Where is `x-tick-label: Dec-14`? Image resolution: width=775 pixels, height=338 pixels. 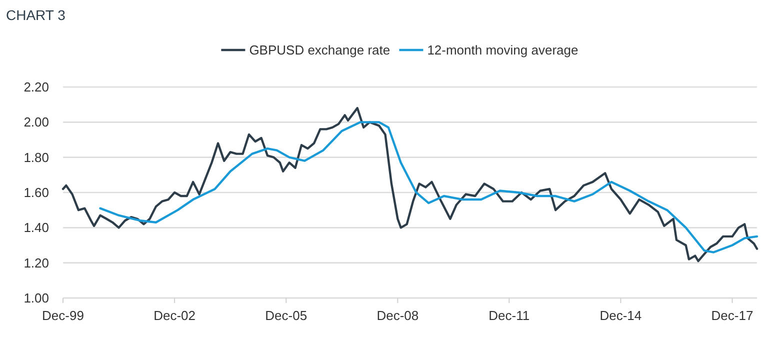 x-tick-label: Dec-14 is located at coordinates (621, 315).